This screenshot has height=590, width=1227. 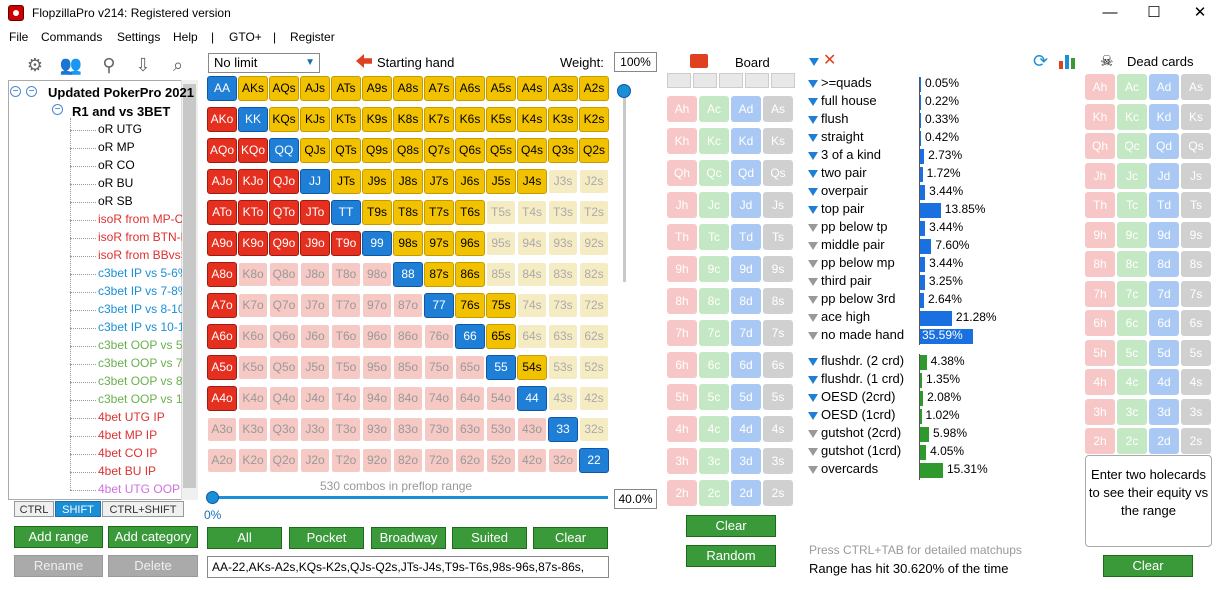 What do you see at coordinates (140, 363) in the screenshot?
I see `tree-item: c3bet OOP vs 7-` at bounding box center [140, 363].